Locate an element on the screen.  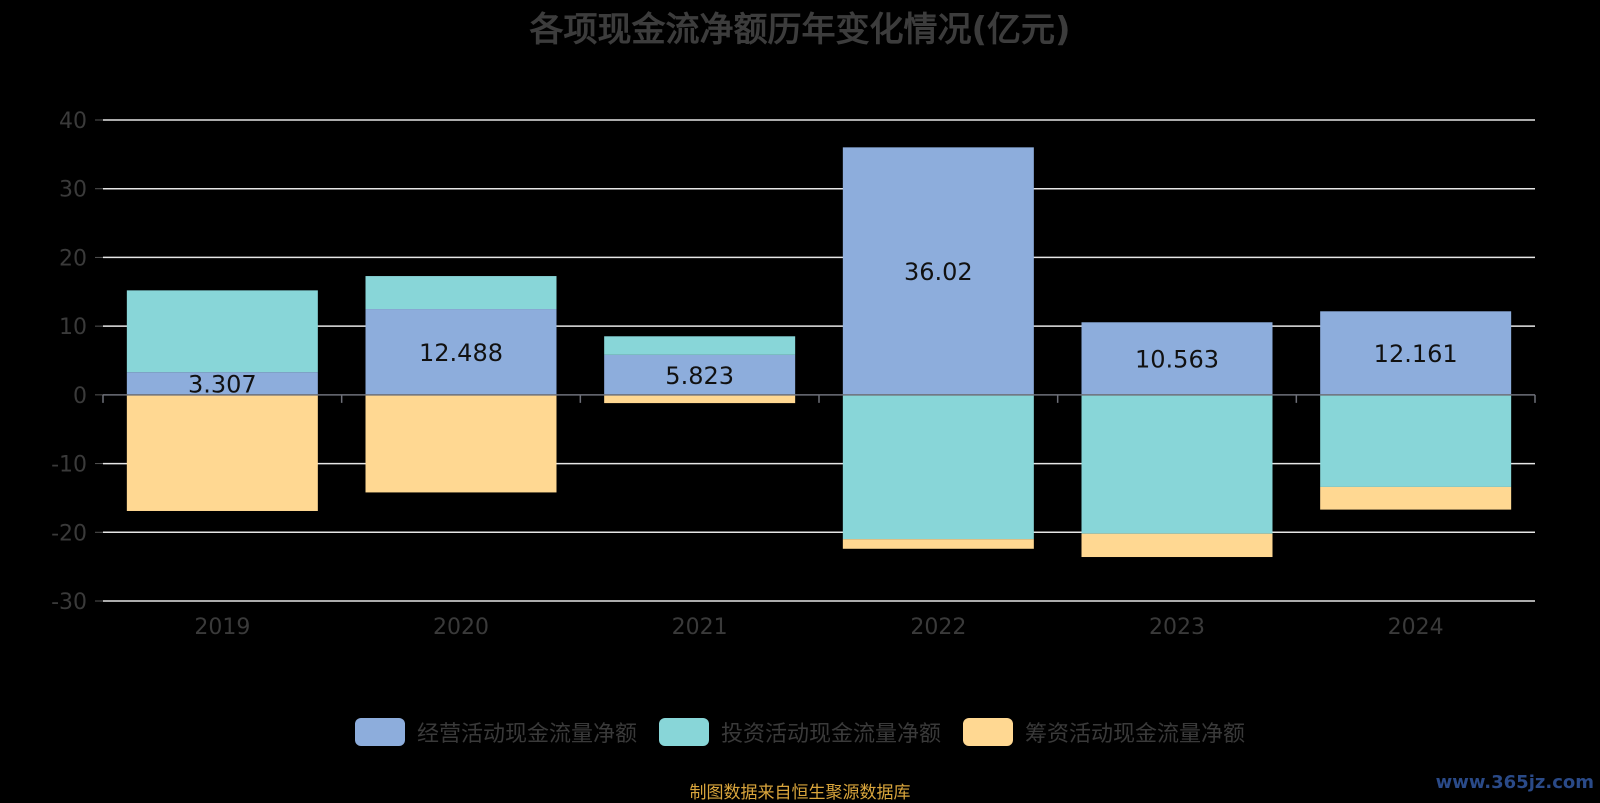
data-label: 5.823 is located at coordinates (699, 376).